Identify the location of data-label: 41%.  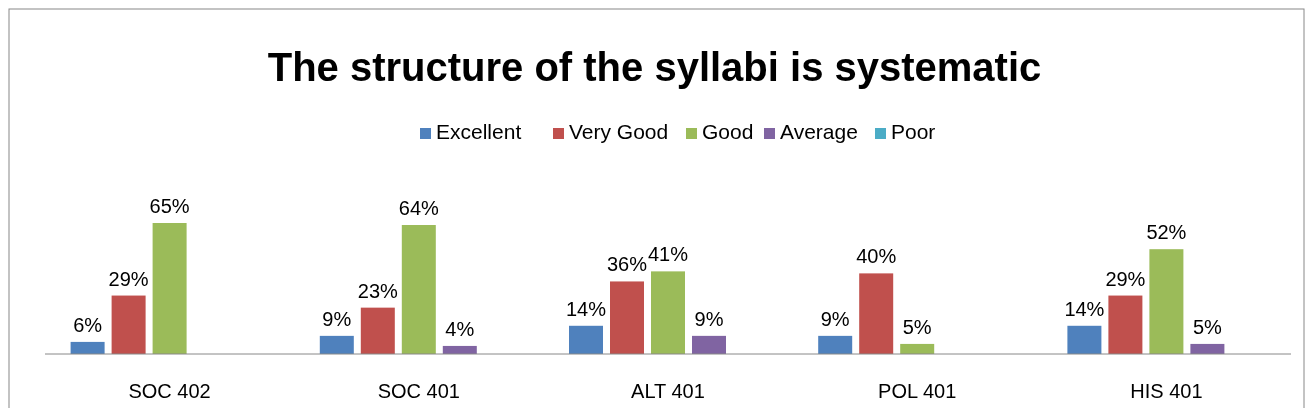
(668, 254).